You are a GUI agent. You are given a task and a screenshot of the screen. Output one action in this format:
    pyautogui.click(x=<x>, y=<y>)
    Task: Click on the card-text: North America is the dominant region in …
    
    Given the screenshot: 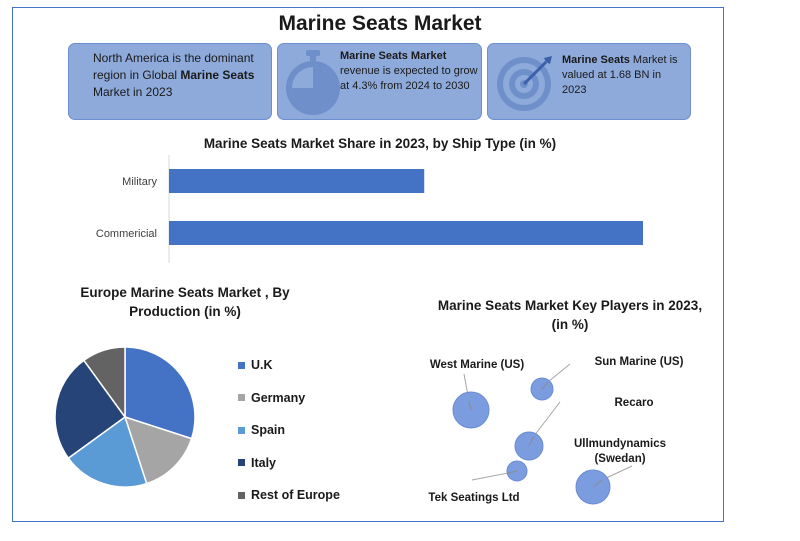 What is the action you would take?
    pyautogui.click(x=180, y=75)
    